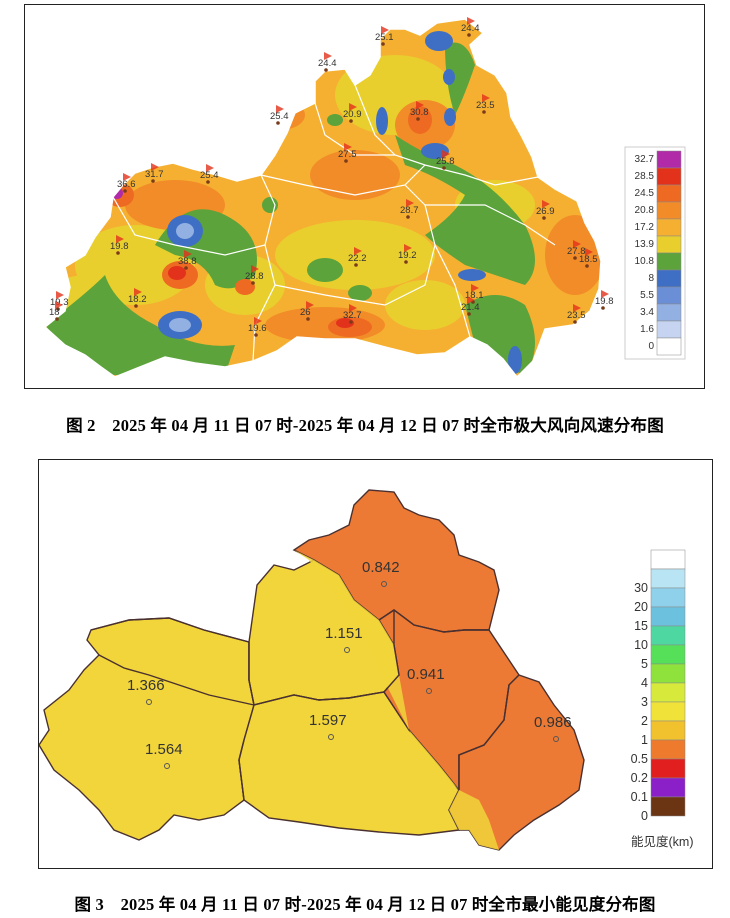 This screenshot has height=918, width=730. I want to click on legend-label: 0.2, so click(639, 778).